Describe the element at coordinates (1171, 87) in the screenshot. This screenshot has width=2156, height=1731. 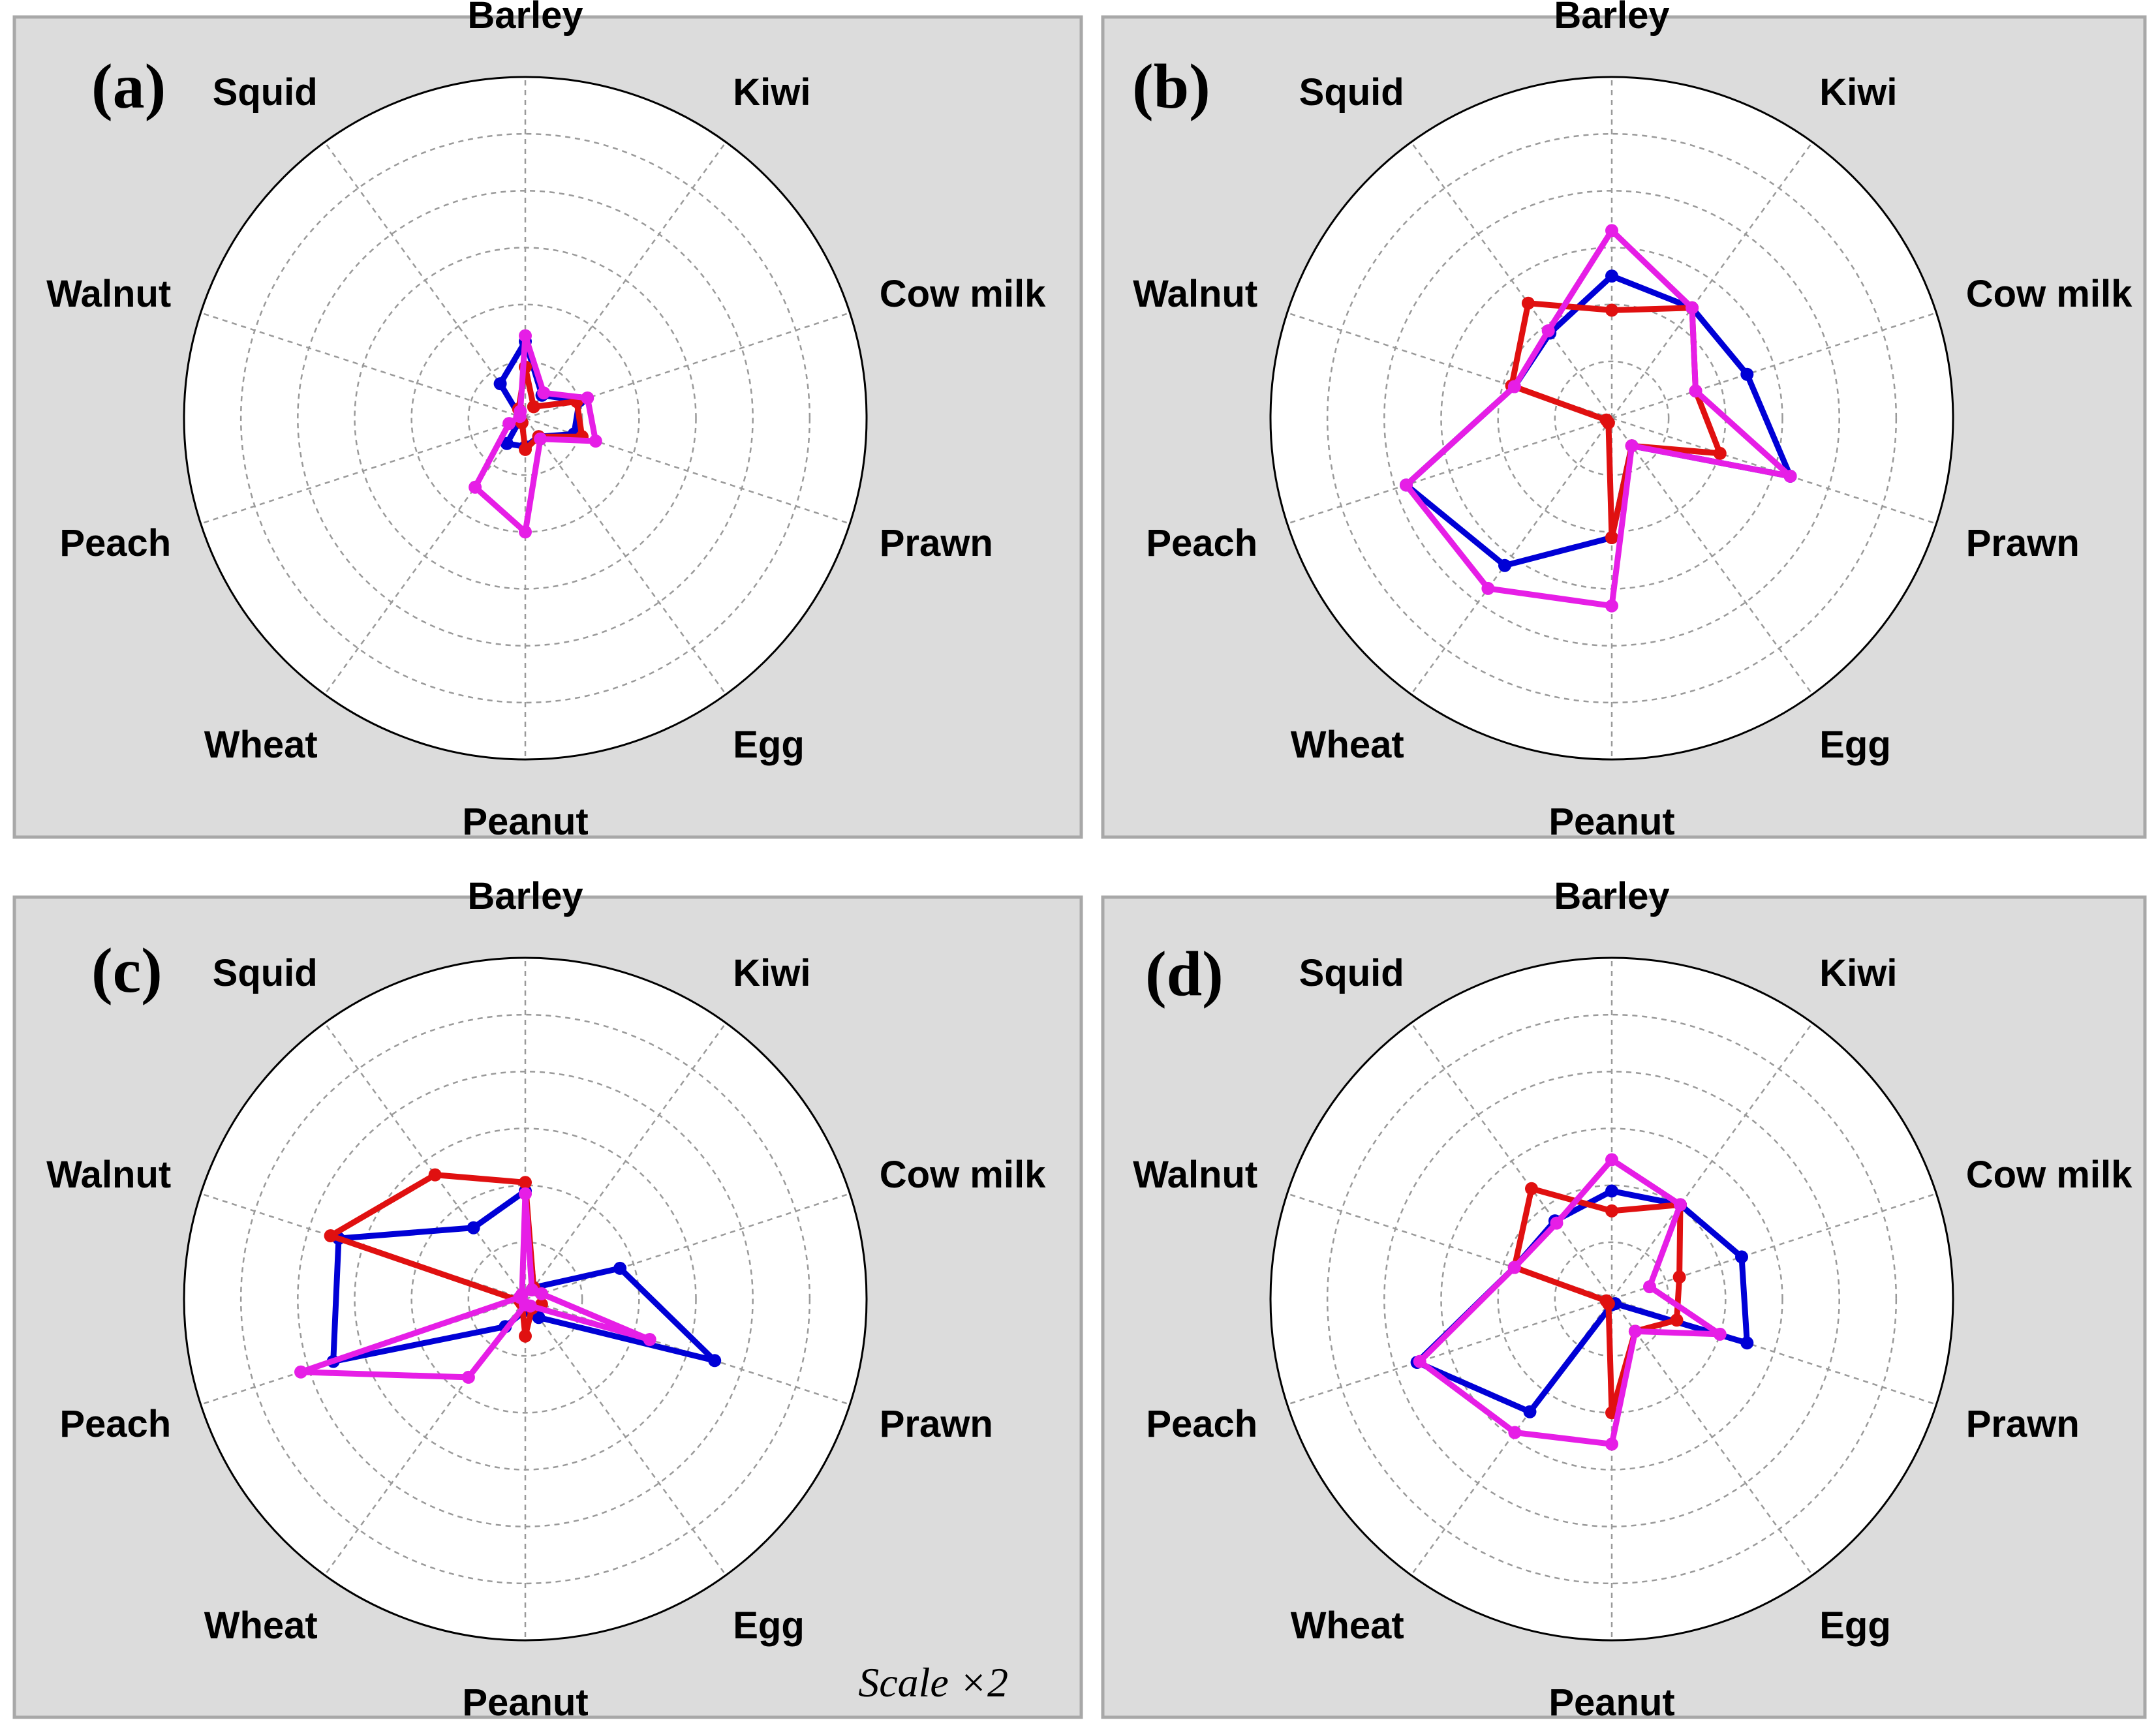
I see `panel-label: (b)` at that location.